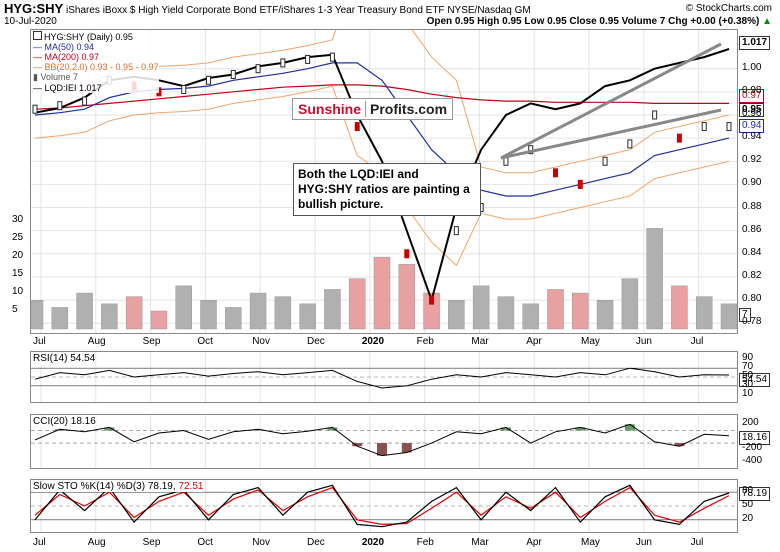 This screenshot has width=780, height=552. What do you see at coordinates (316, 341) in the screenshot?
I see `x-tick-label: Dec` at bounding box center [316, 341].